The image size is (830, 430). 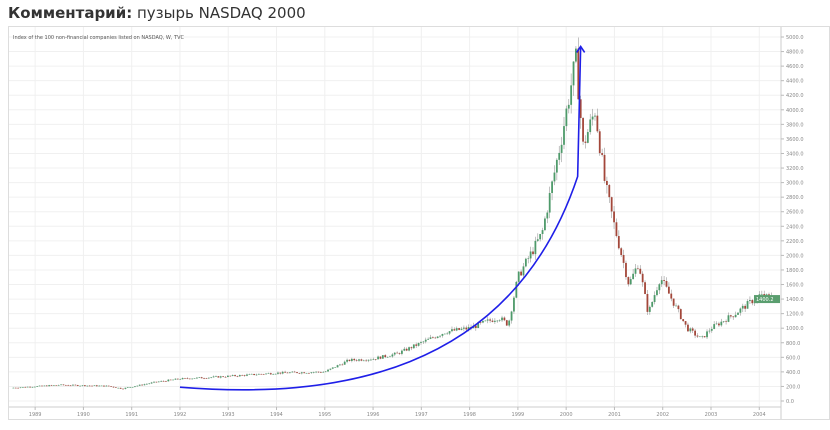 I want to click on y-tick-label: 2800.0, so click(x=795, y=198).